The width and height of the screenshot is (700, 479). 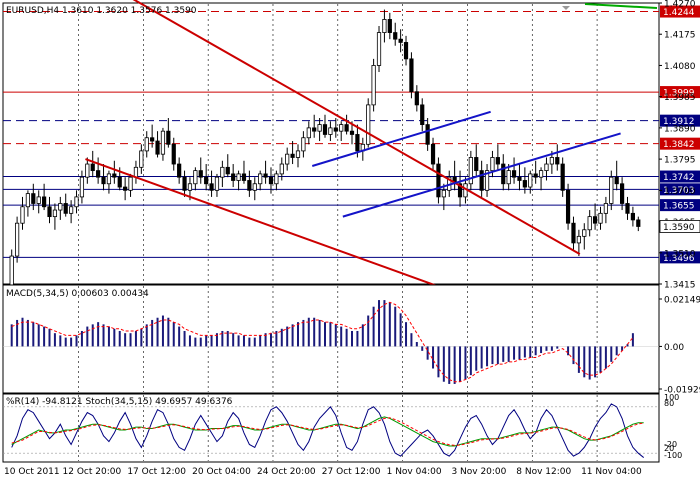 What do you see at coordinates (101, 11) in the screenshot?
I see `price-header: EURUSD,H4 1.3610 1.3620 1.3576 1.3590` at bounding box center [101, 11].